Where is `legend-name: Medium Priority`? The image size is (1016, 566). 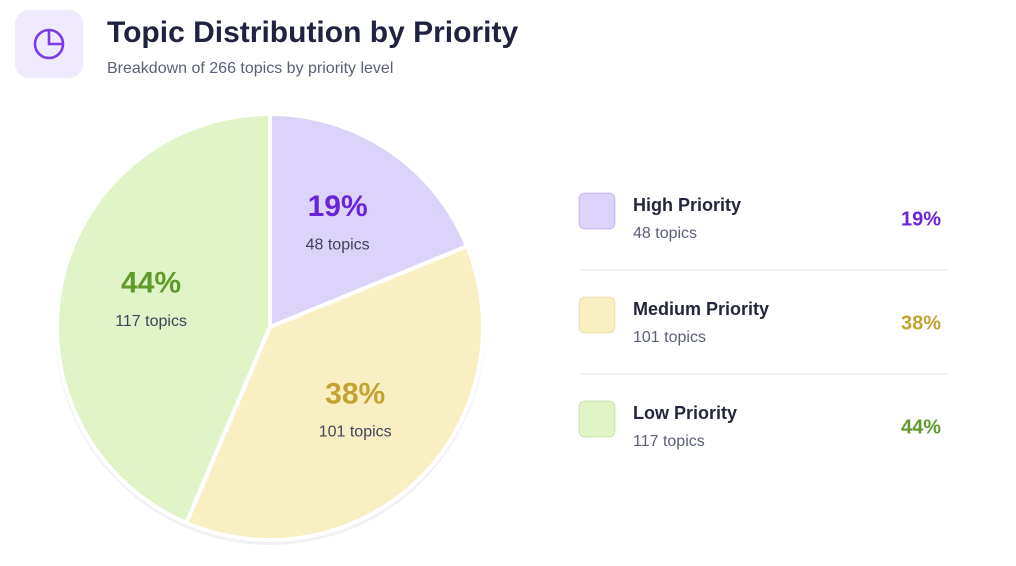
legend-name: Medium Priority is located at coordinates (701, 309).